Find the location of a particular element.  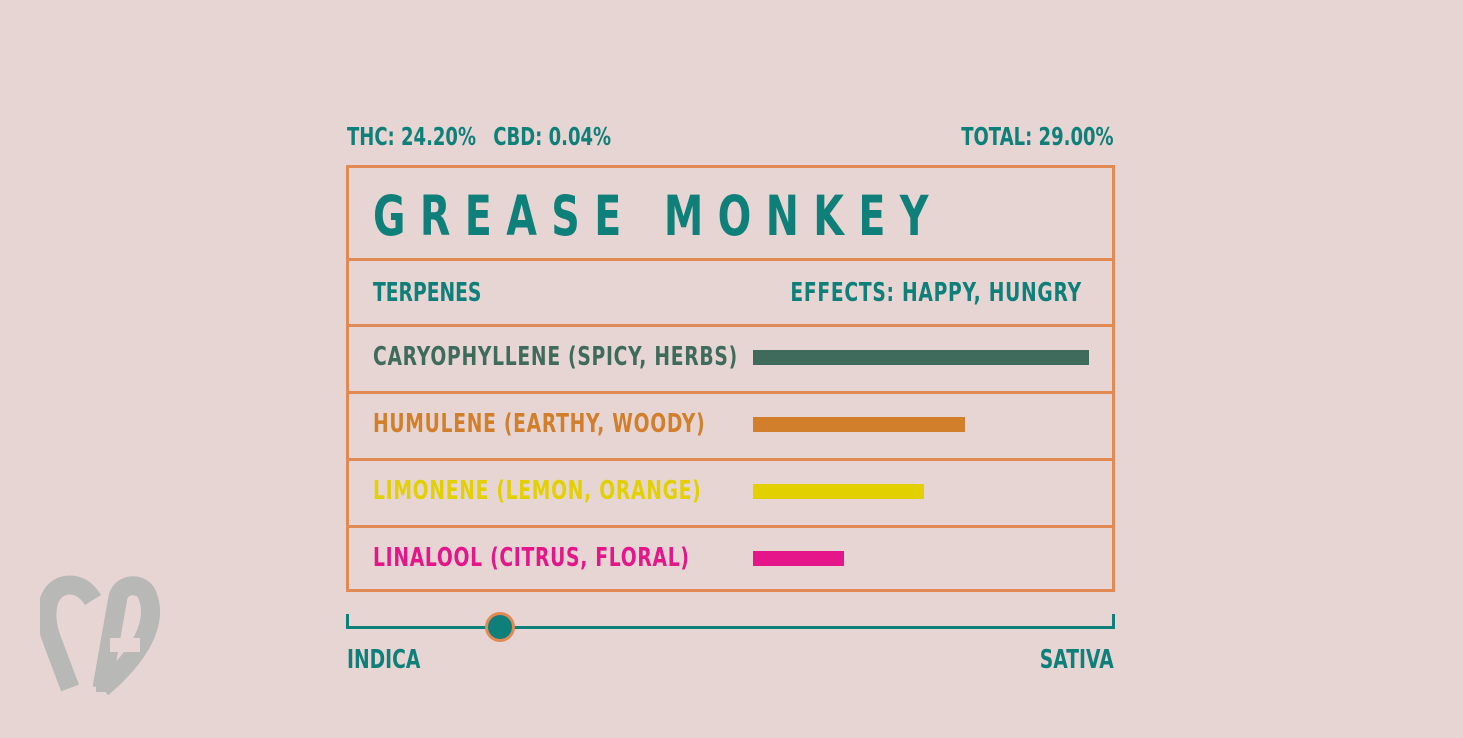

terpene-row-humulene: HUMULENE (EARTHY, WOODY) is located at coordinates (730, 427).